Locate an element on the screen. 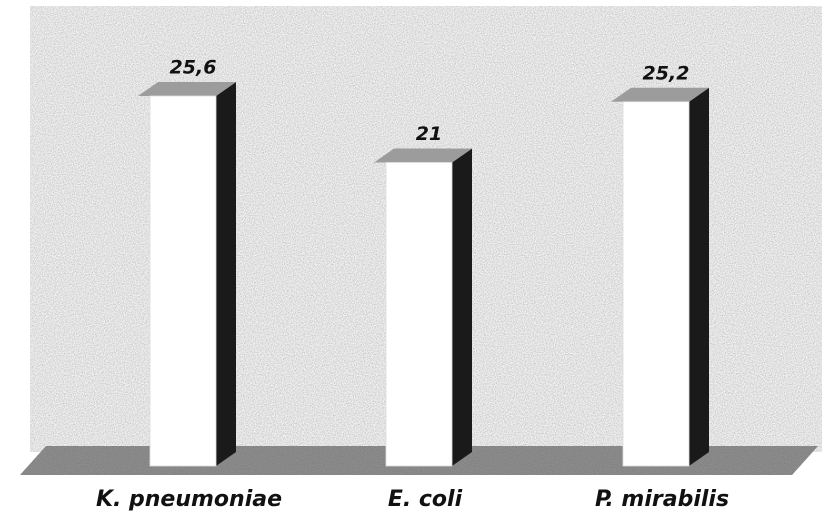 Image resolution: width=828 pixels, height=517 pixels. x-tick-label: K. pneumoniae is located at coordinates (189, 499).